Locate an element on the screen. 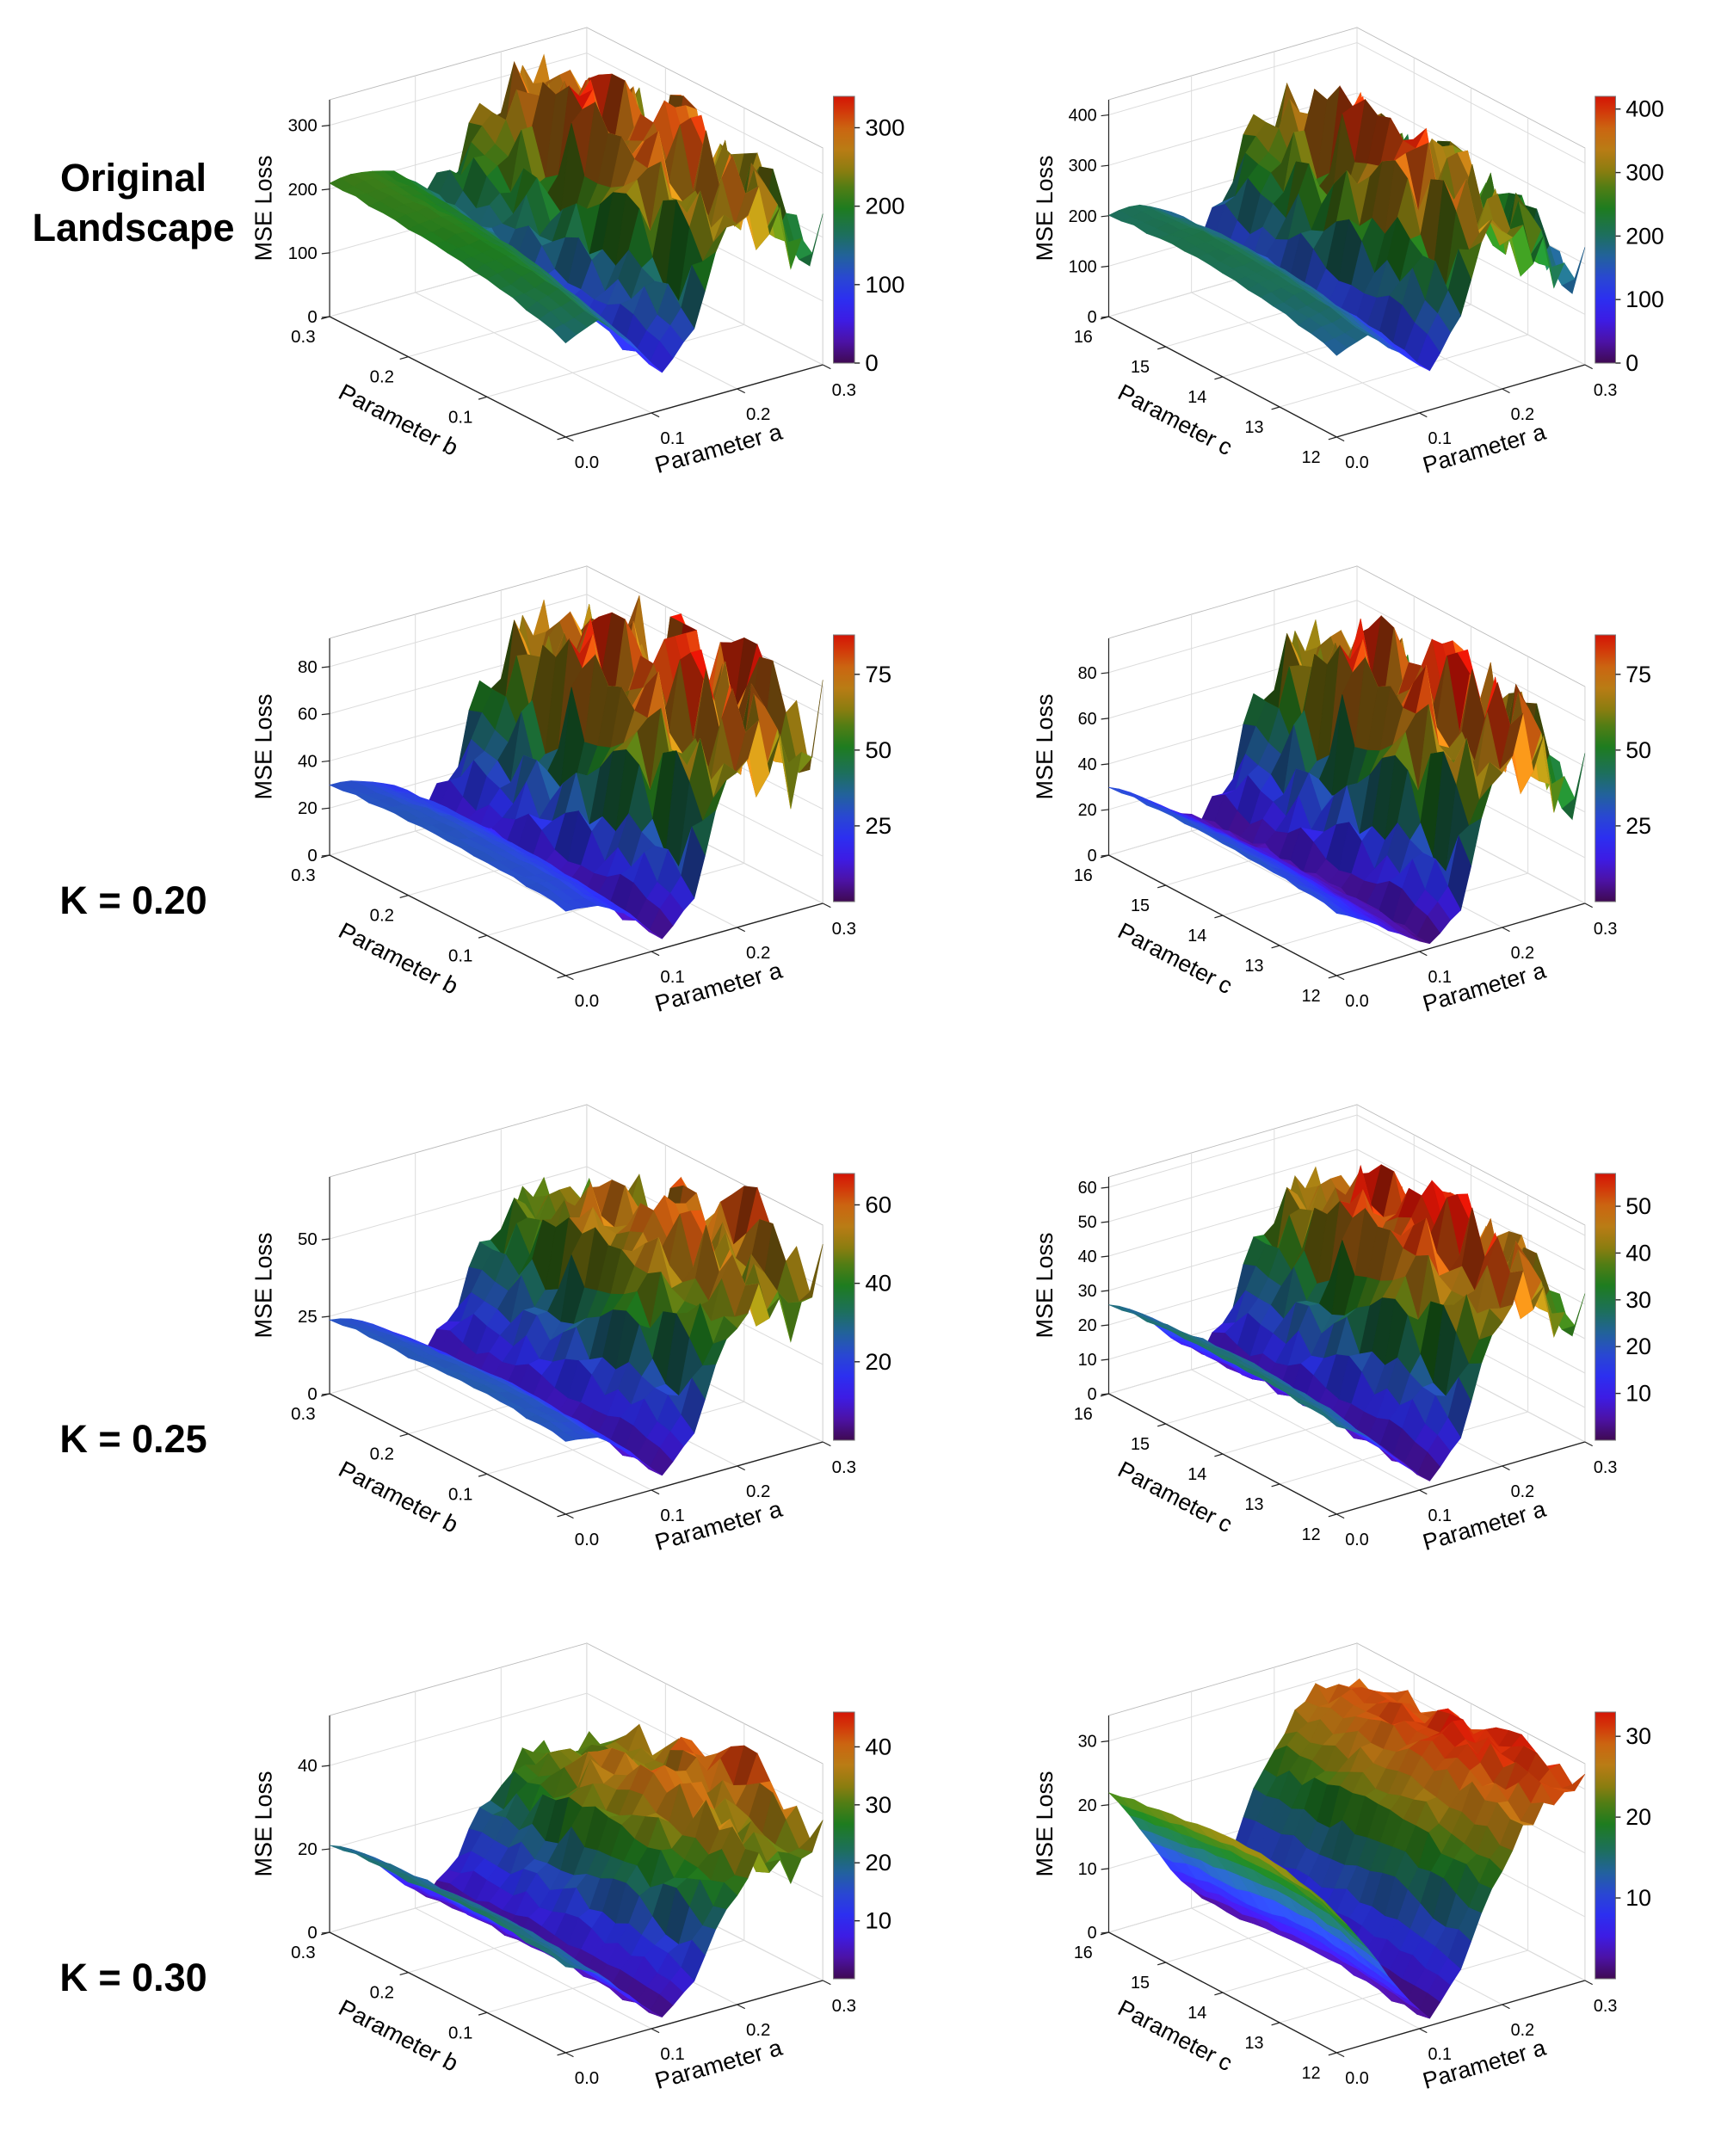 The width and height of the screenshot is (1721, 2156). y-tick-label: 13 is located at coordinates (1253, 428).